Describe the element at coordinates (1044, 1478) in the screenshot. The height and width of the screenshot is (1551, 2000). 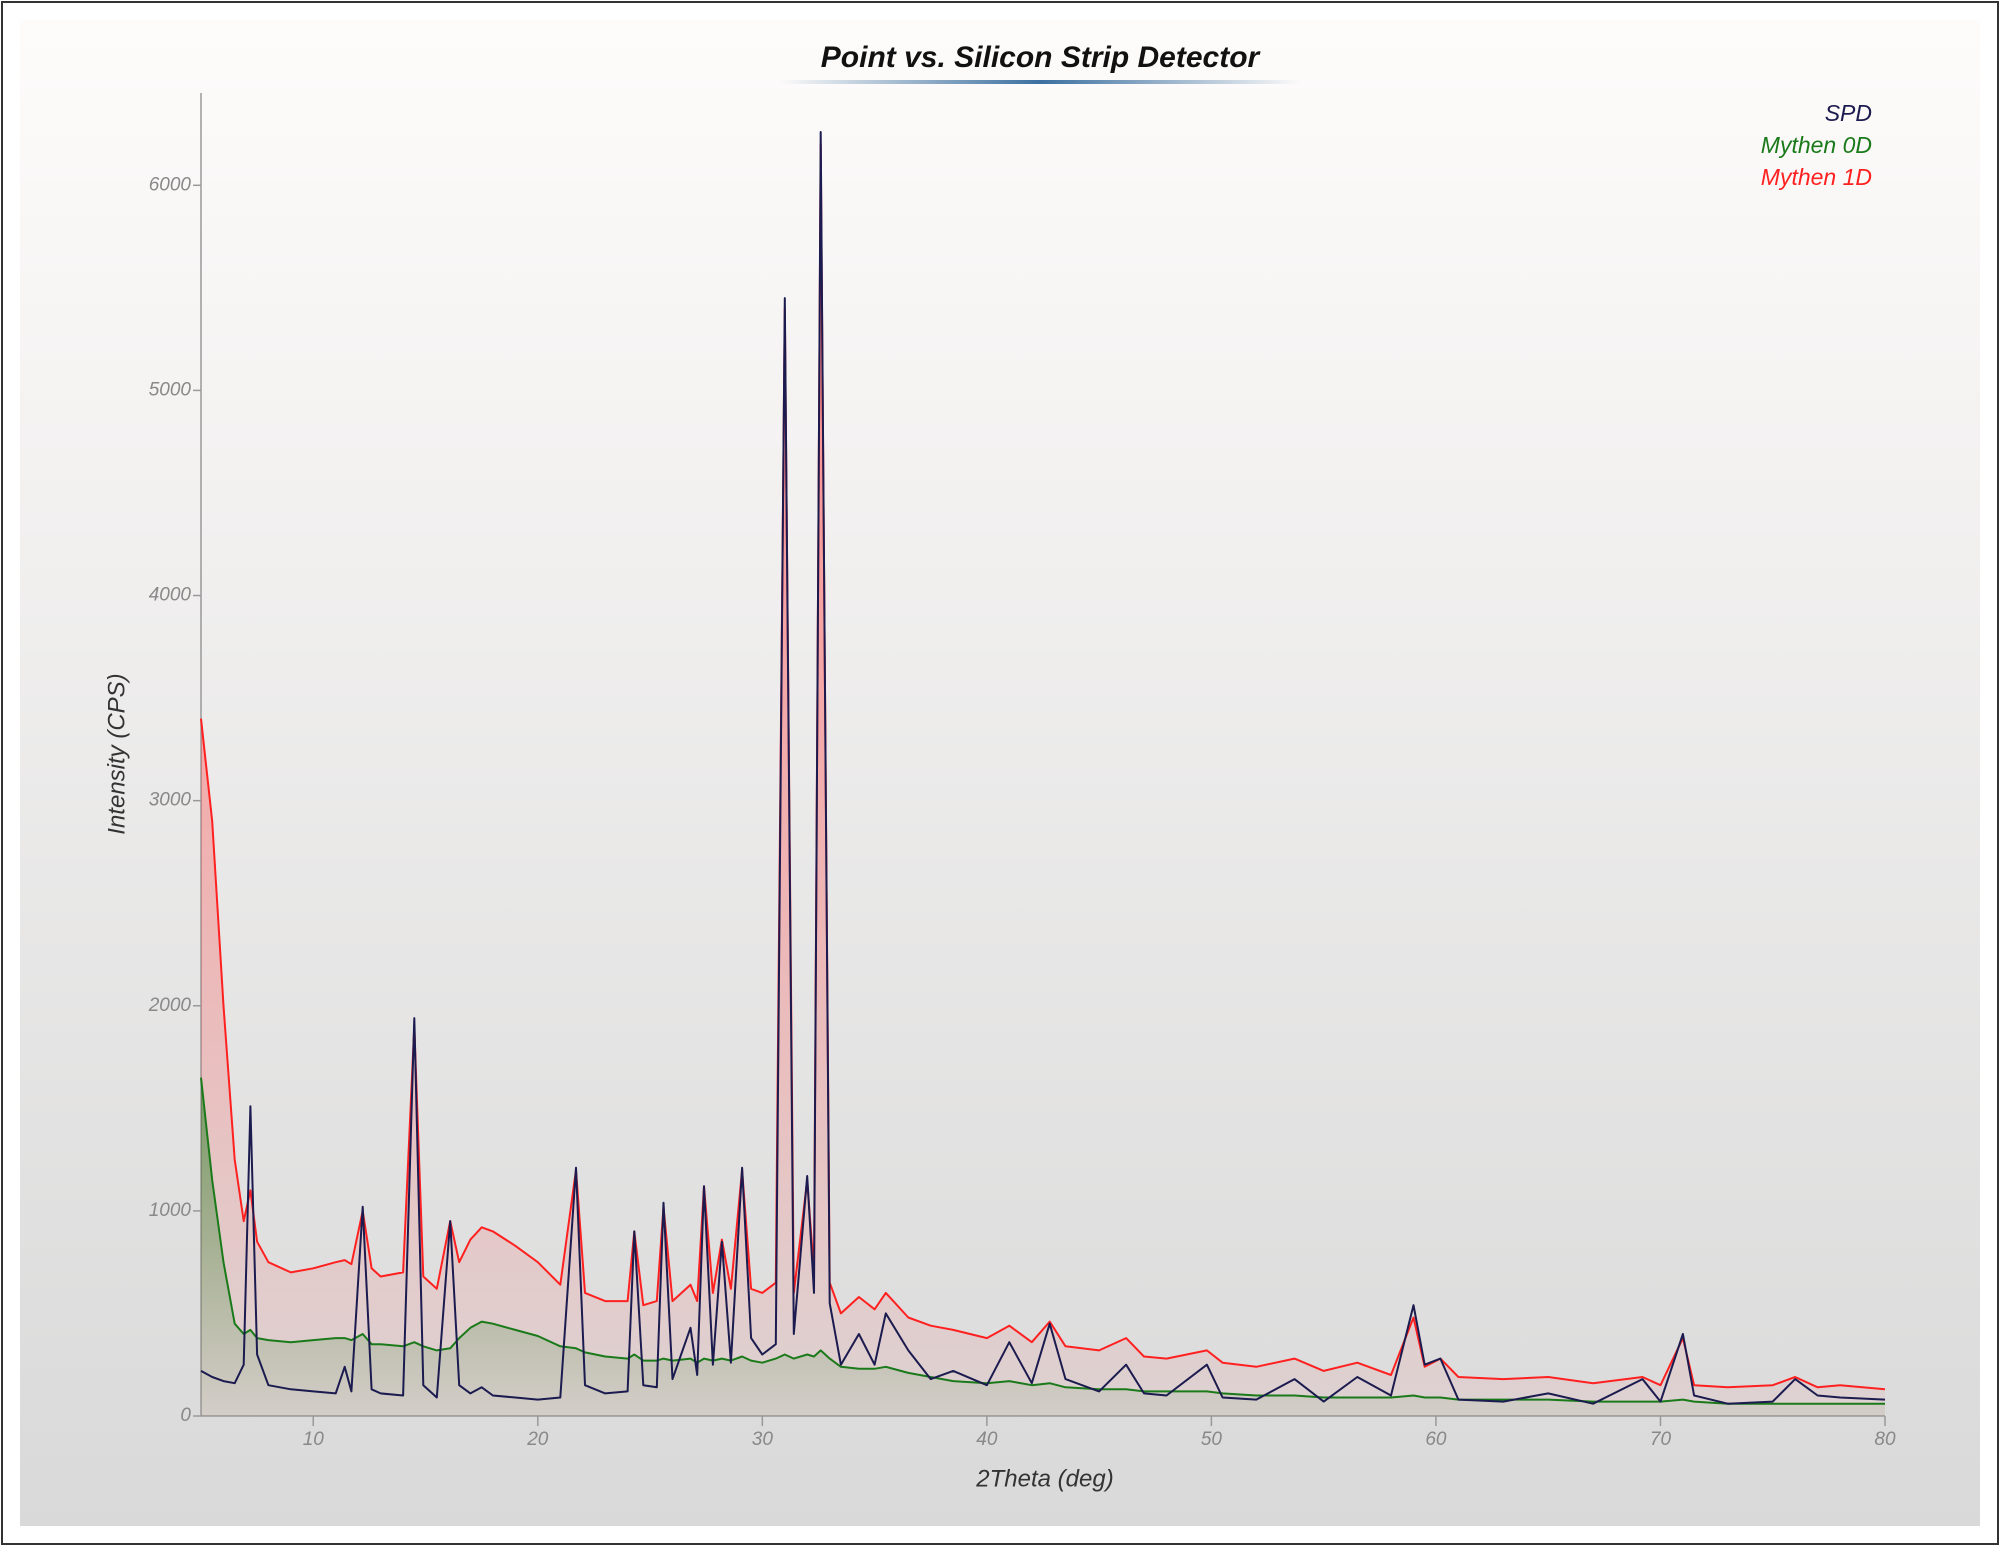
I see `x-axis-label: 2Theta (deg)` at that location.